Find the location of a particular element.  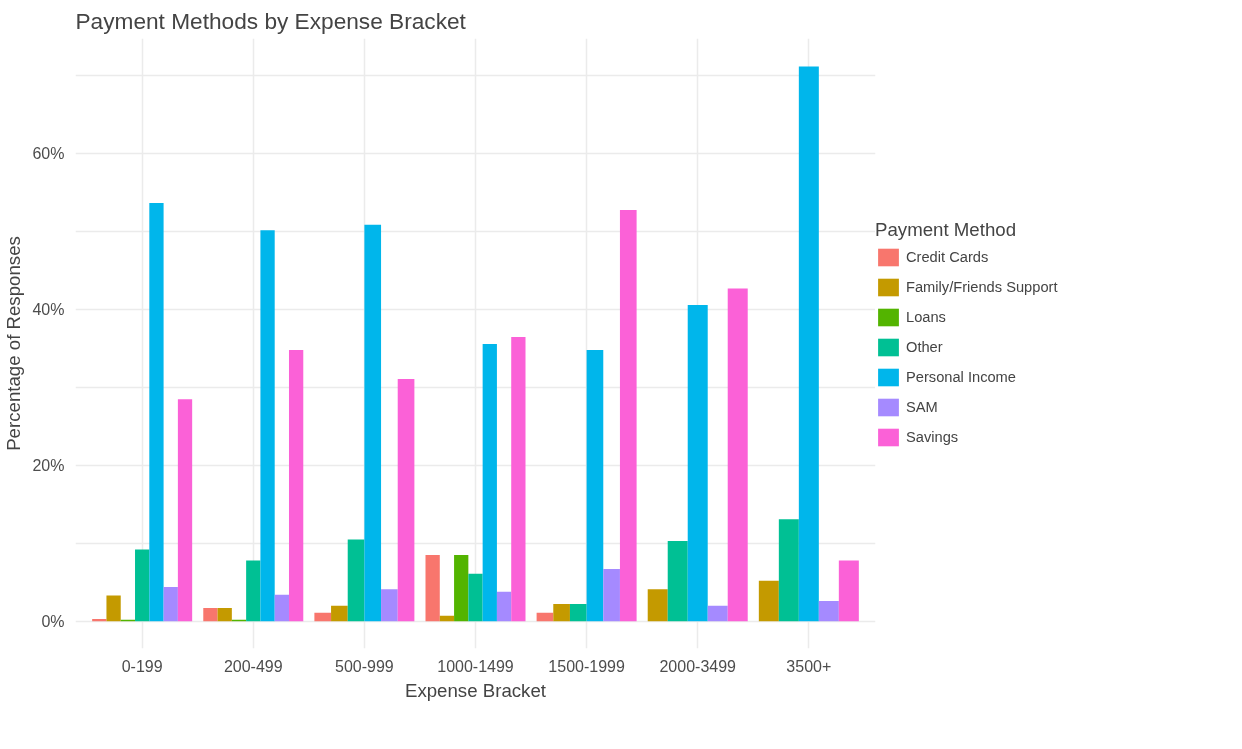

x-tick-label: 500-999 is located at coordinates (364, 666).